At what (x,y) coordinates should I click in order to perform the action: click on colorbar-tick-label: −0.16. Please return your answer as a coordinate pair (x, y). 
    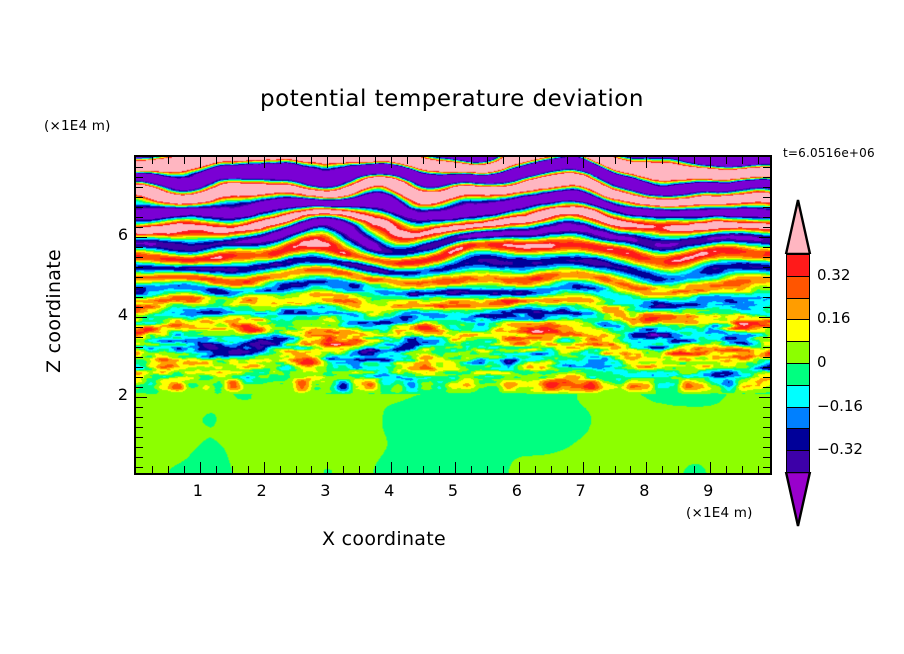
    Looking at the image, I should click on (840, 405).